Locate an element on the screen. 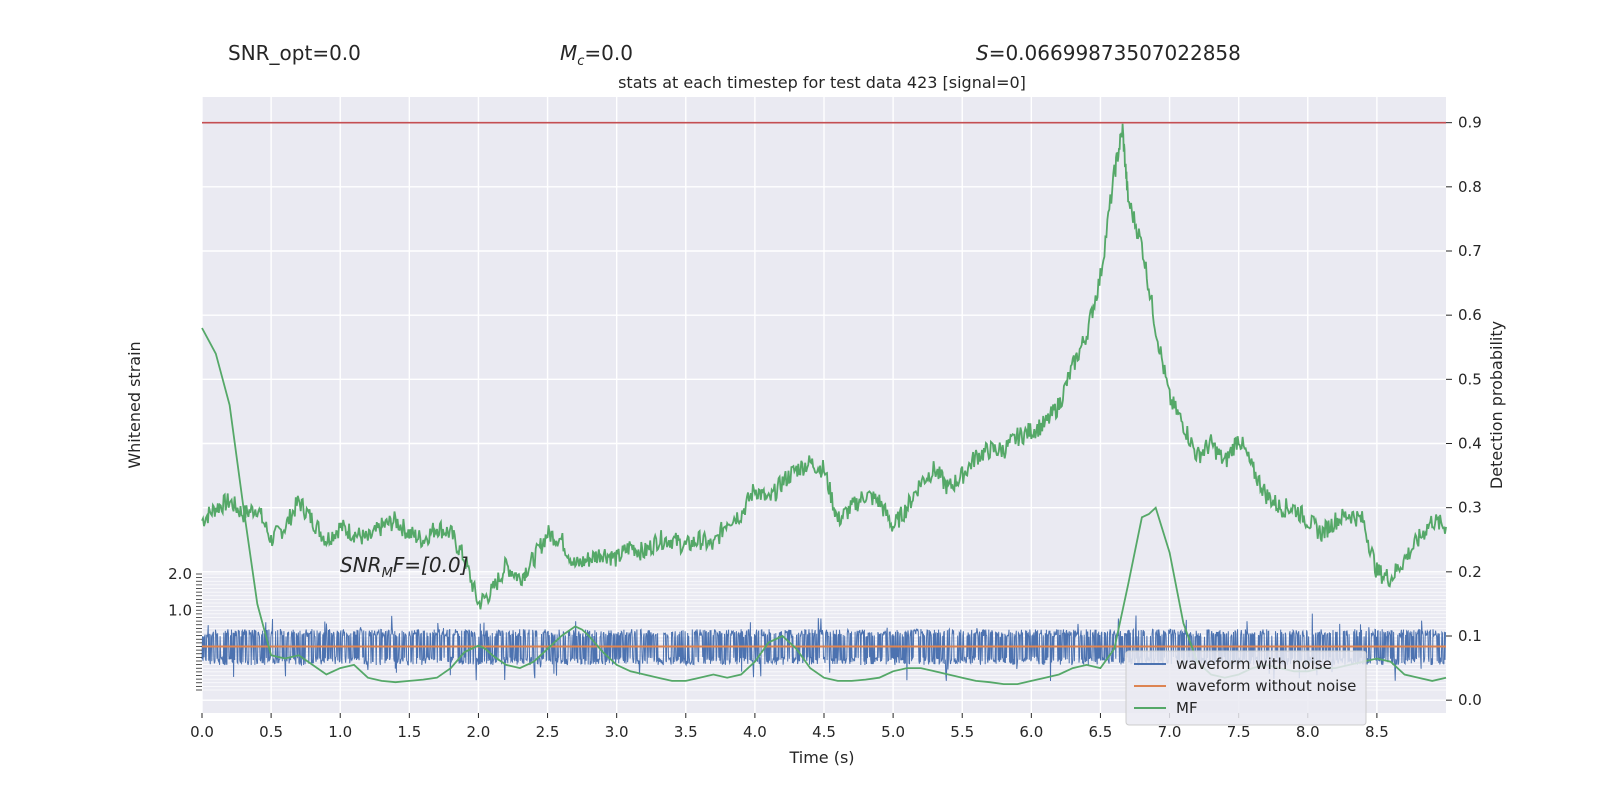 The image size is (1600, 800). s-stat-label: S=0.06699873507022858 is located at coordinates (1108, 53).